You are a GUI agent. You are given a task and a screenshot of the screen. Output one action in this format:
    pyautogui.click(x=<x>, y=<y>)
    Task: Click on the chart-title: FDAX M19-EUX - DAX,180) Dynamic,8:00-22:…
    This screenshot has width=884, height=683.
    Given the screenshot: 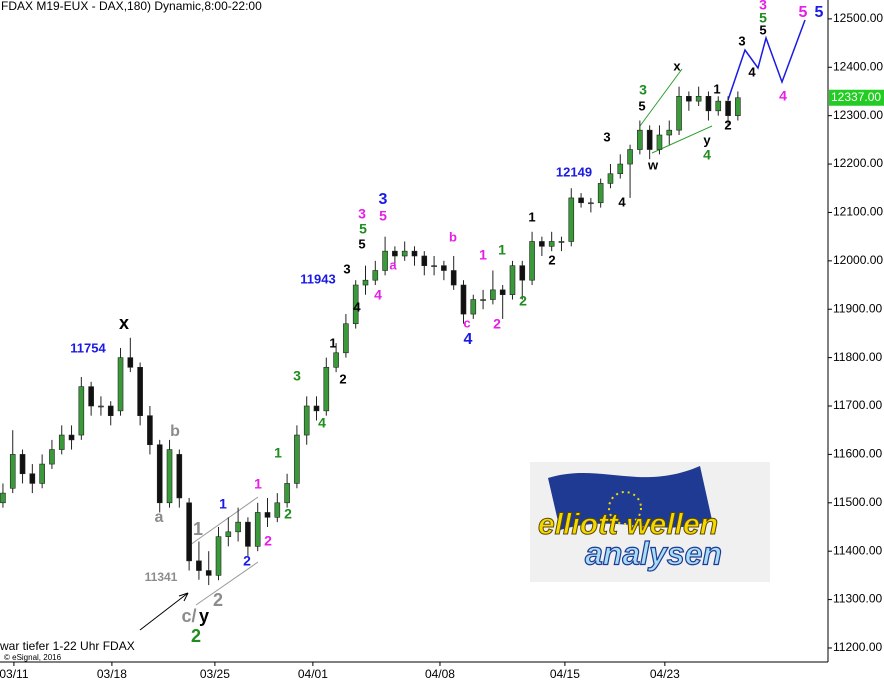 What is the action you would take?
    pyautogui.click(x=131, y=6)
    